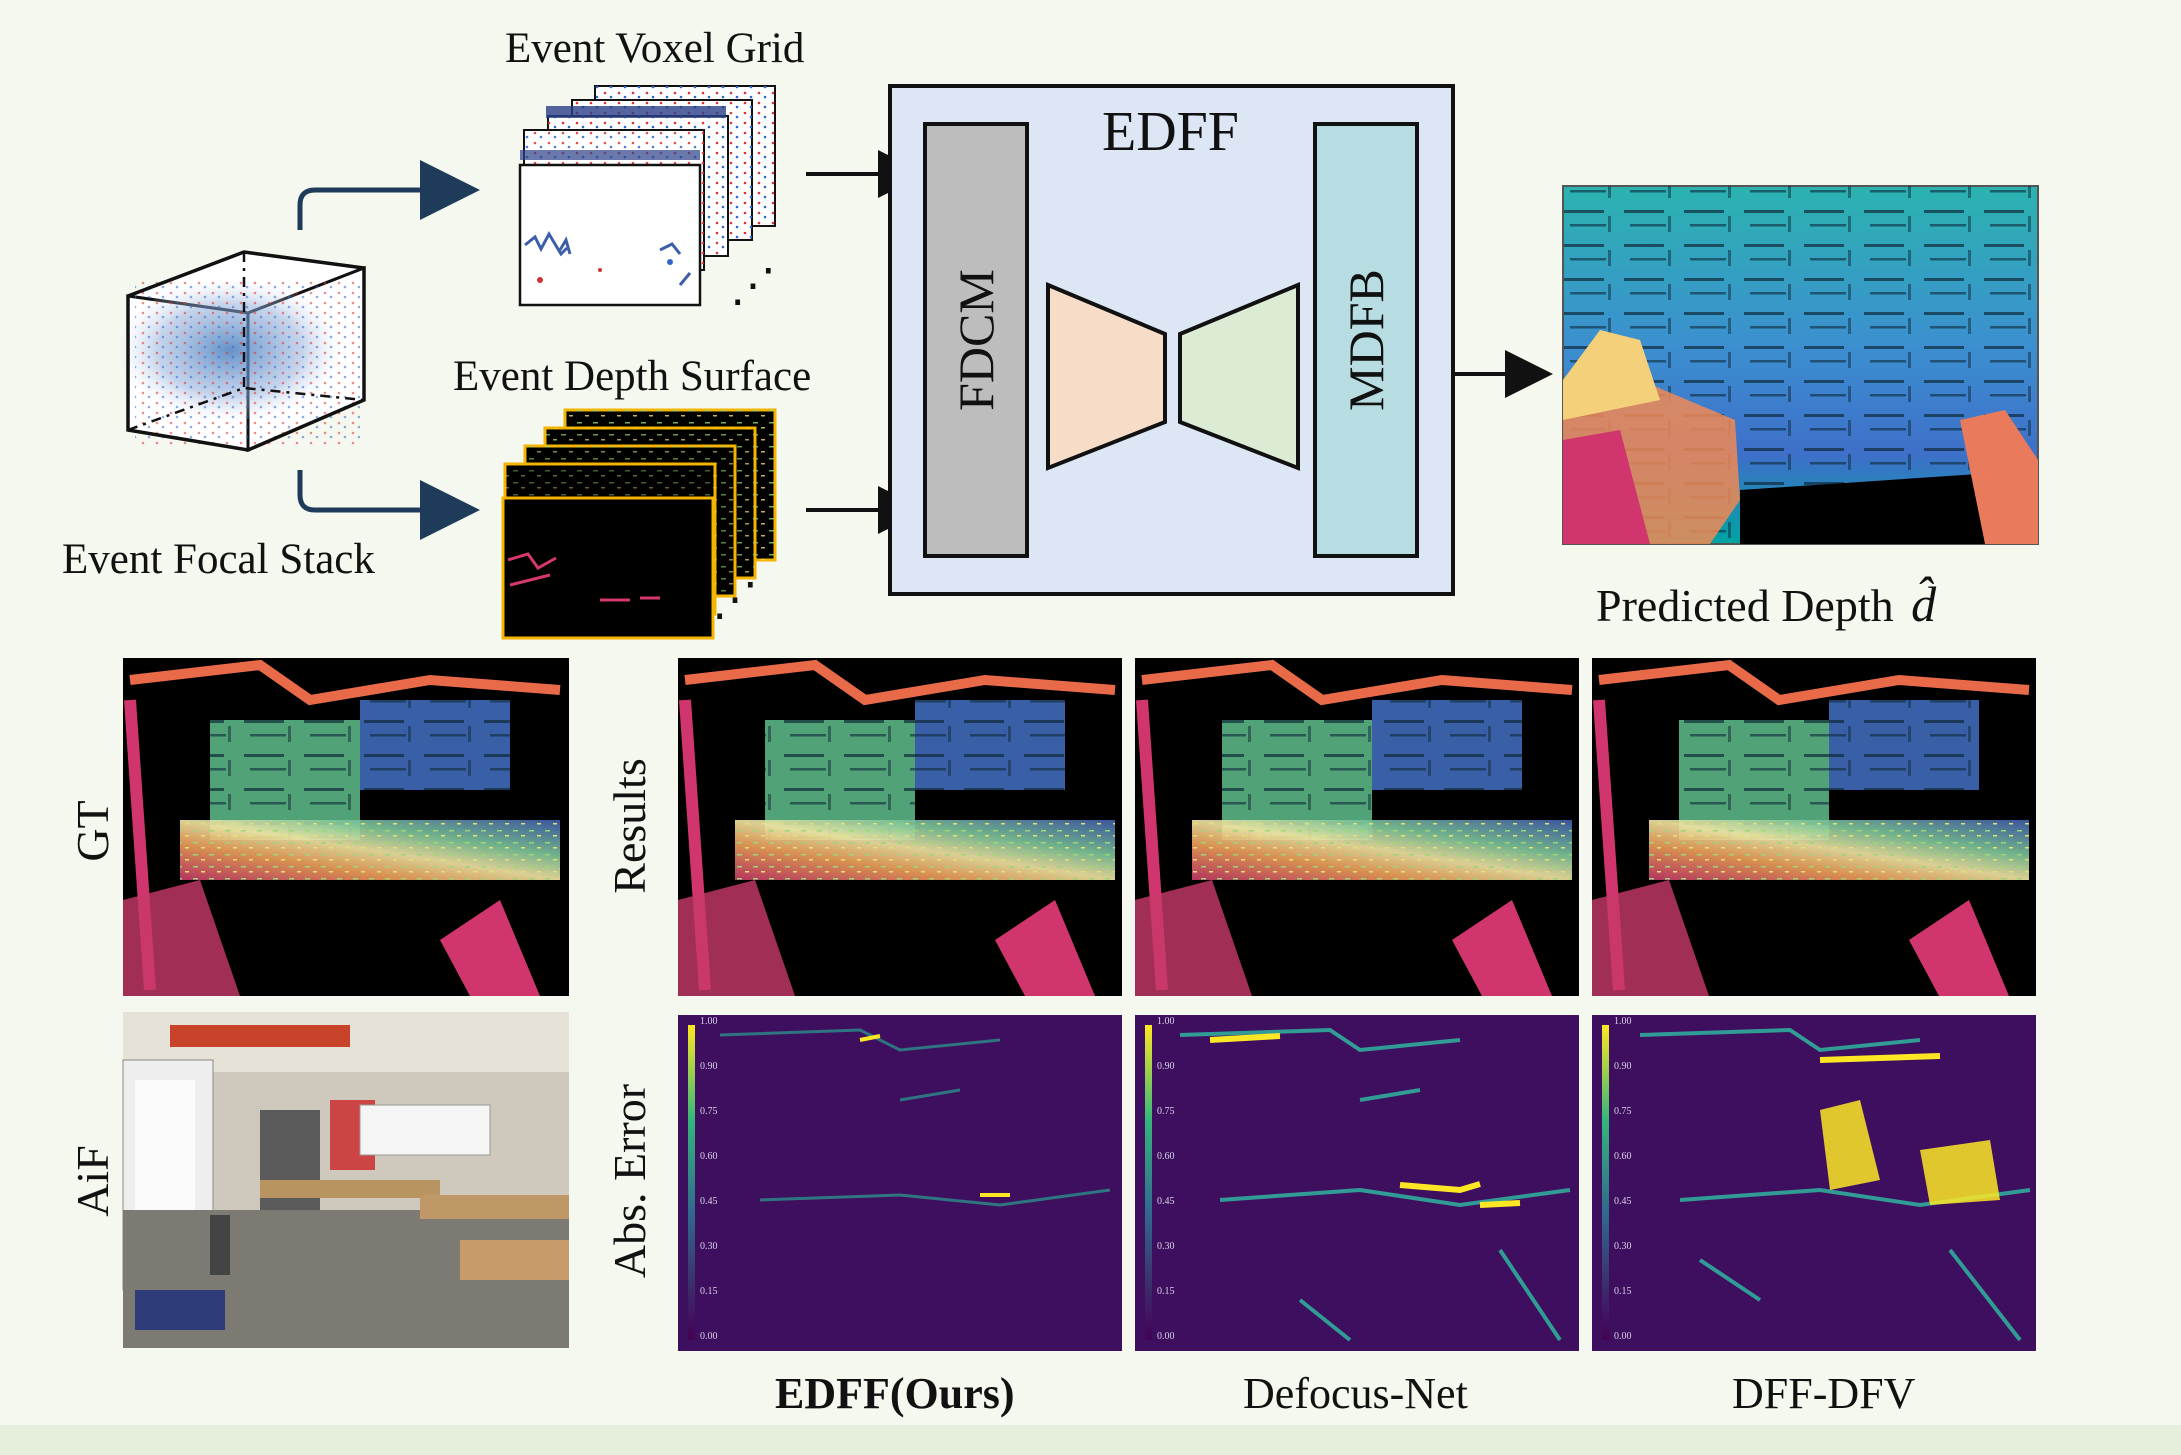 Image resolution: width=2181 pixels, height=1455 pixels. I want to click on arrow-to-voxel, so click(388, 195).